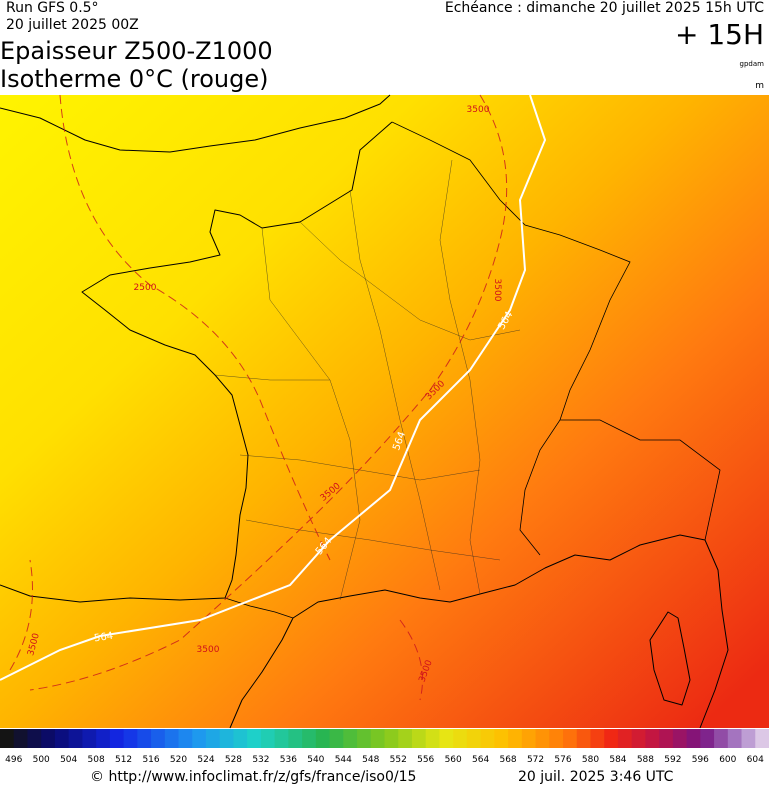 This screenshot has width=769, height=786. Describe the element at coordinates (453, 760) in the screenshot. I see `colorbar-label: 560` at that location.